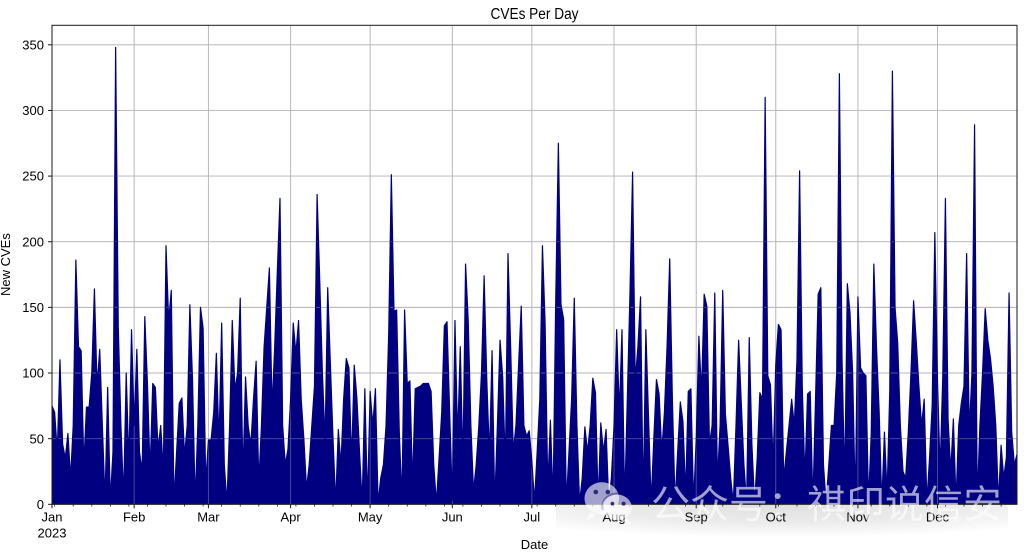  I want to click on svg-text: Jun, so click(452, 517).